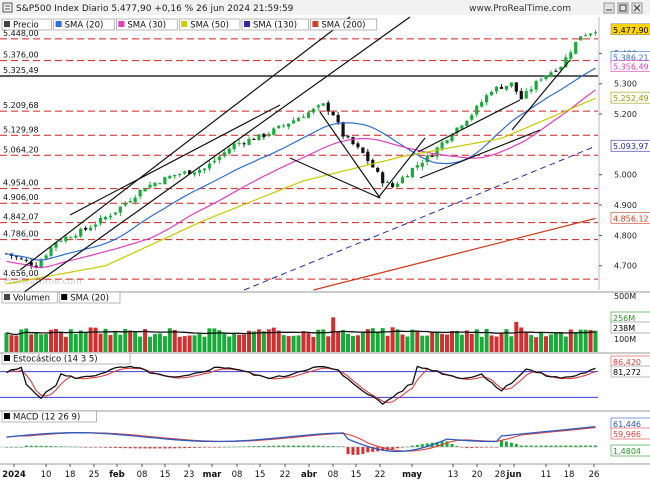 The height and width of the screenshot is (483, 650). What do you see at coordinates (609, 8) in the screenshot?
I see `minimize-icon` at bounding box center [609, 8].